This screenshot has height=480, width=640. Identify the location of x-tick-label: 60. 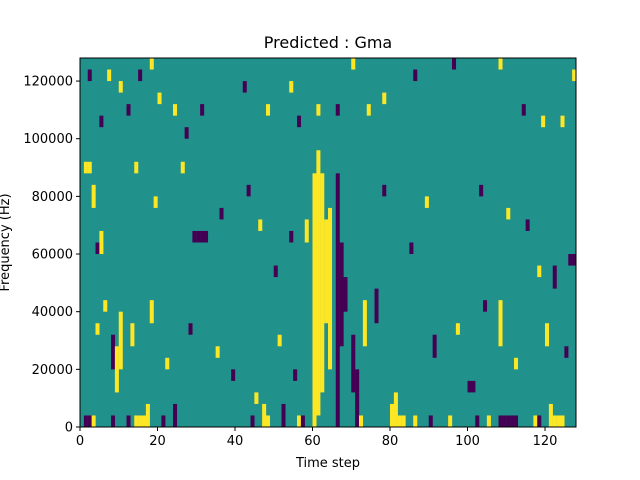
(312, 441).